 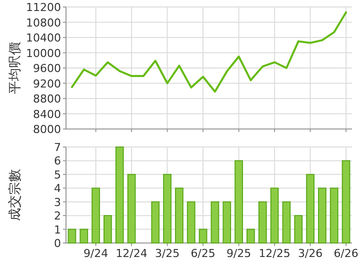 What do you see at coordinates (57, 161) in the screenshot?
I see `y-tick-label: 6` at bounding box center [57, 161].